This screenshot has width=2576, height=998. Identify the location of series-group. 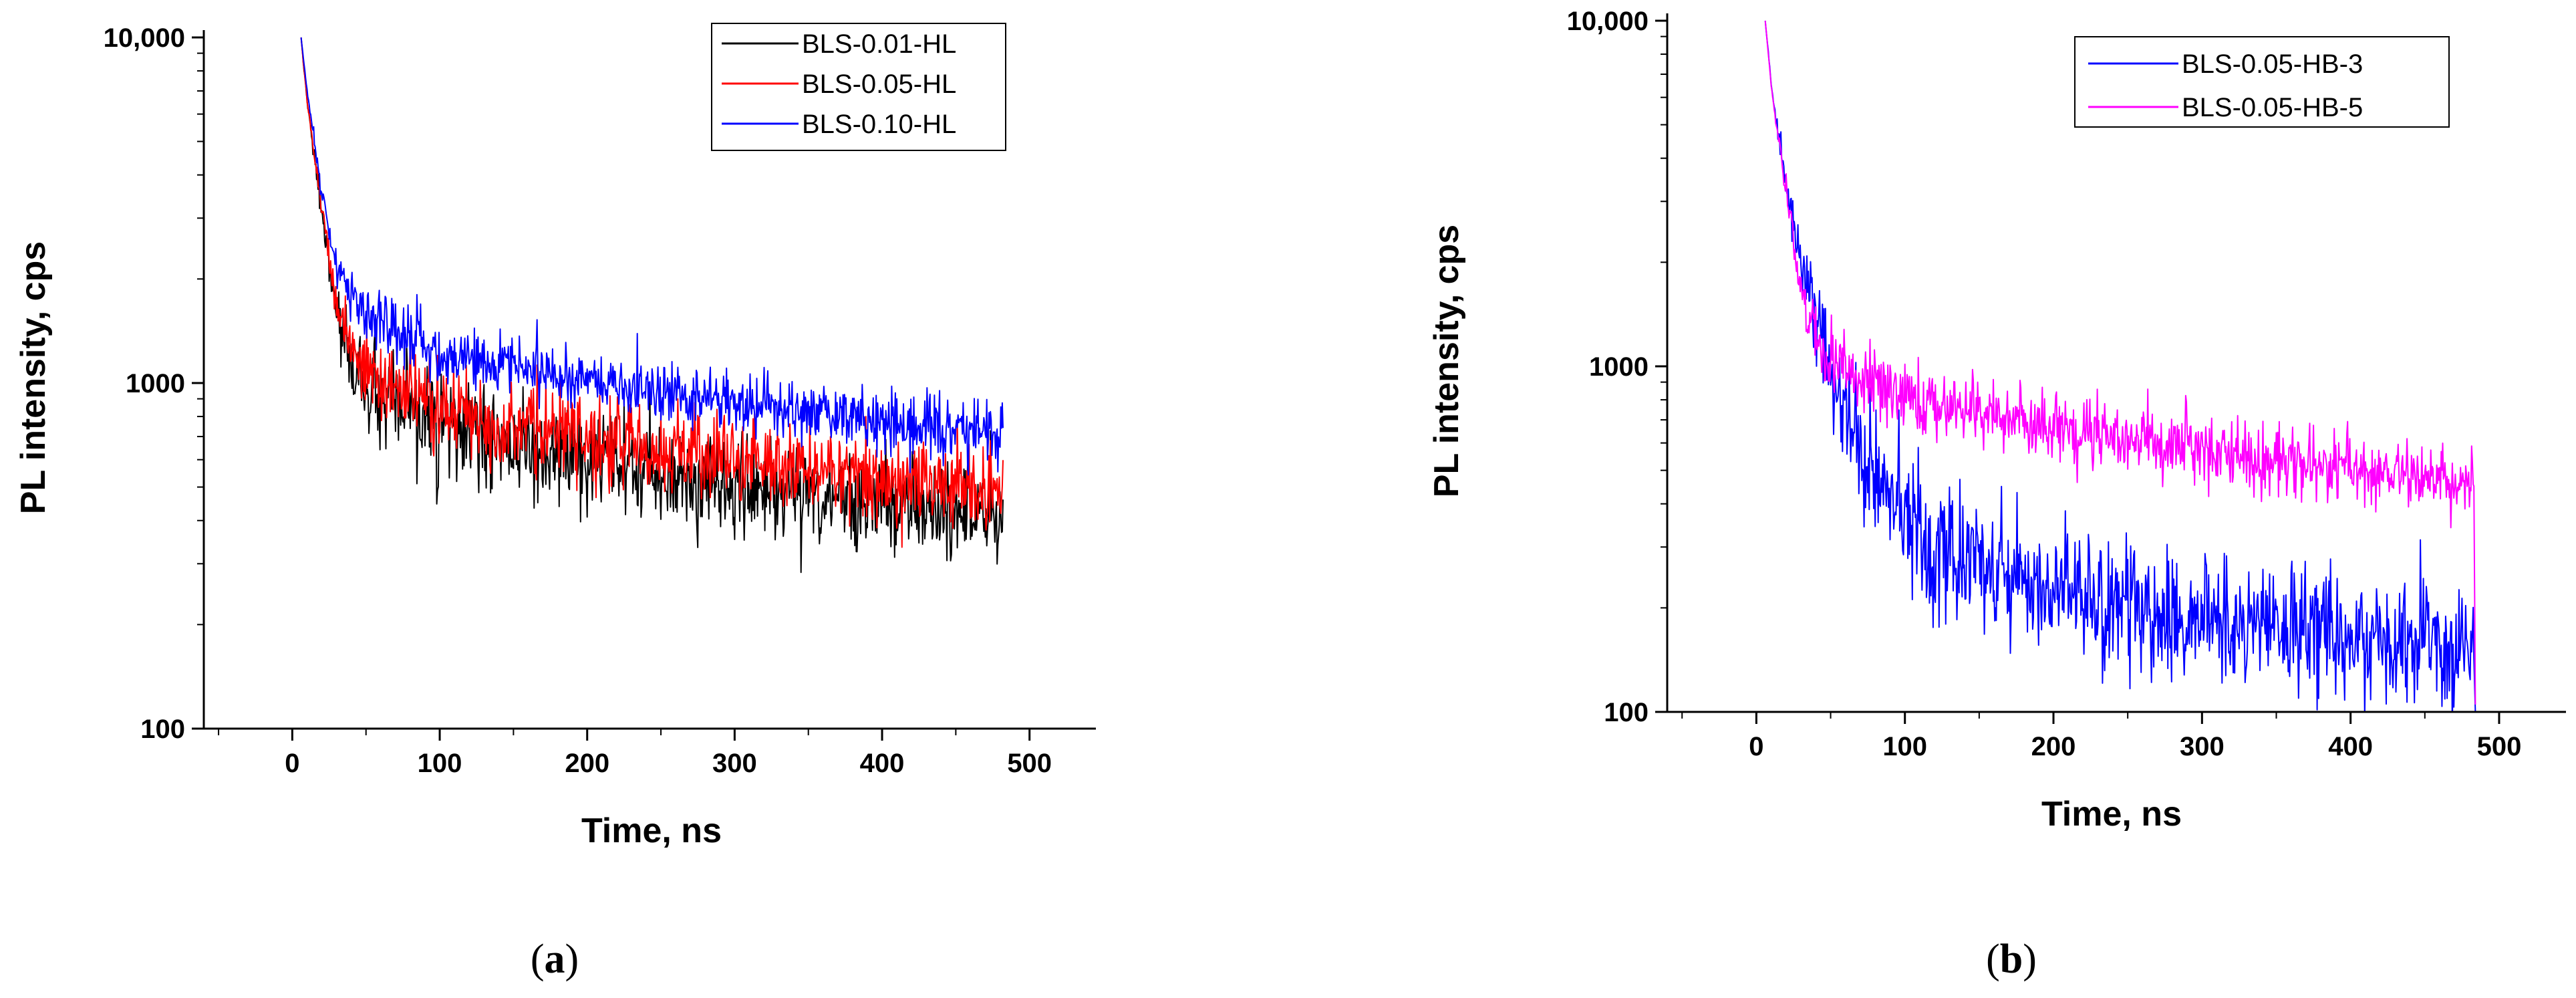
(652, 306).